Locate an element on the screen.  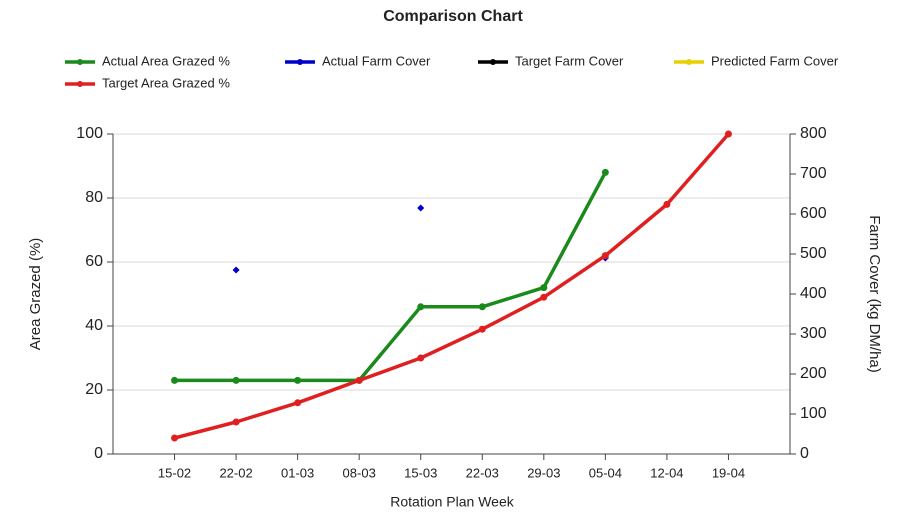
x-tick-label: 05-04 is located at coordinates (605, 472).